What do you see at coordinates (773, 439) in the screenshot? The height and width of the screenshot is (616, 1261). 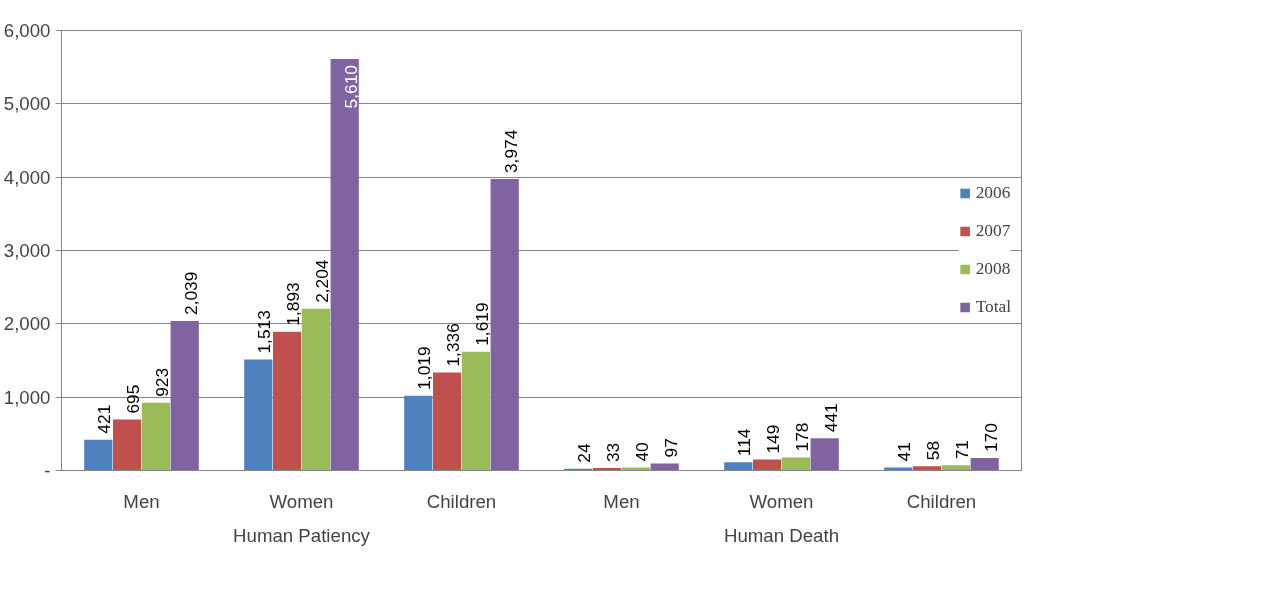 I see `data-label: 149` at bounding box center [773, 439].